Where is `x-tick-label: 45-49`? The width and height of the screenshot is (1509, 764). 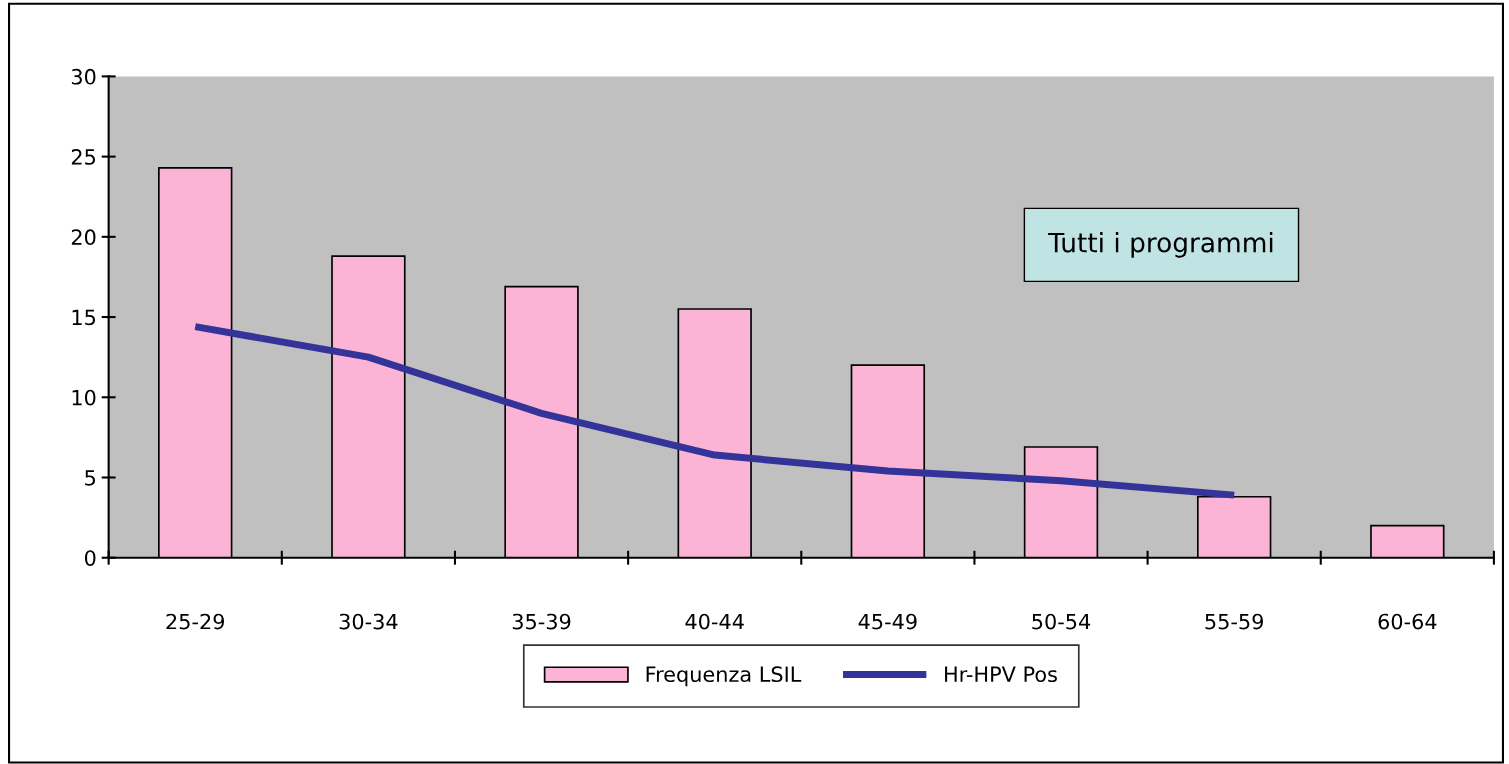
x-tick-label: 45-49 is located at coordinates (887, 621).